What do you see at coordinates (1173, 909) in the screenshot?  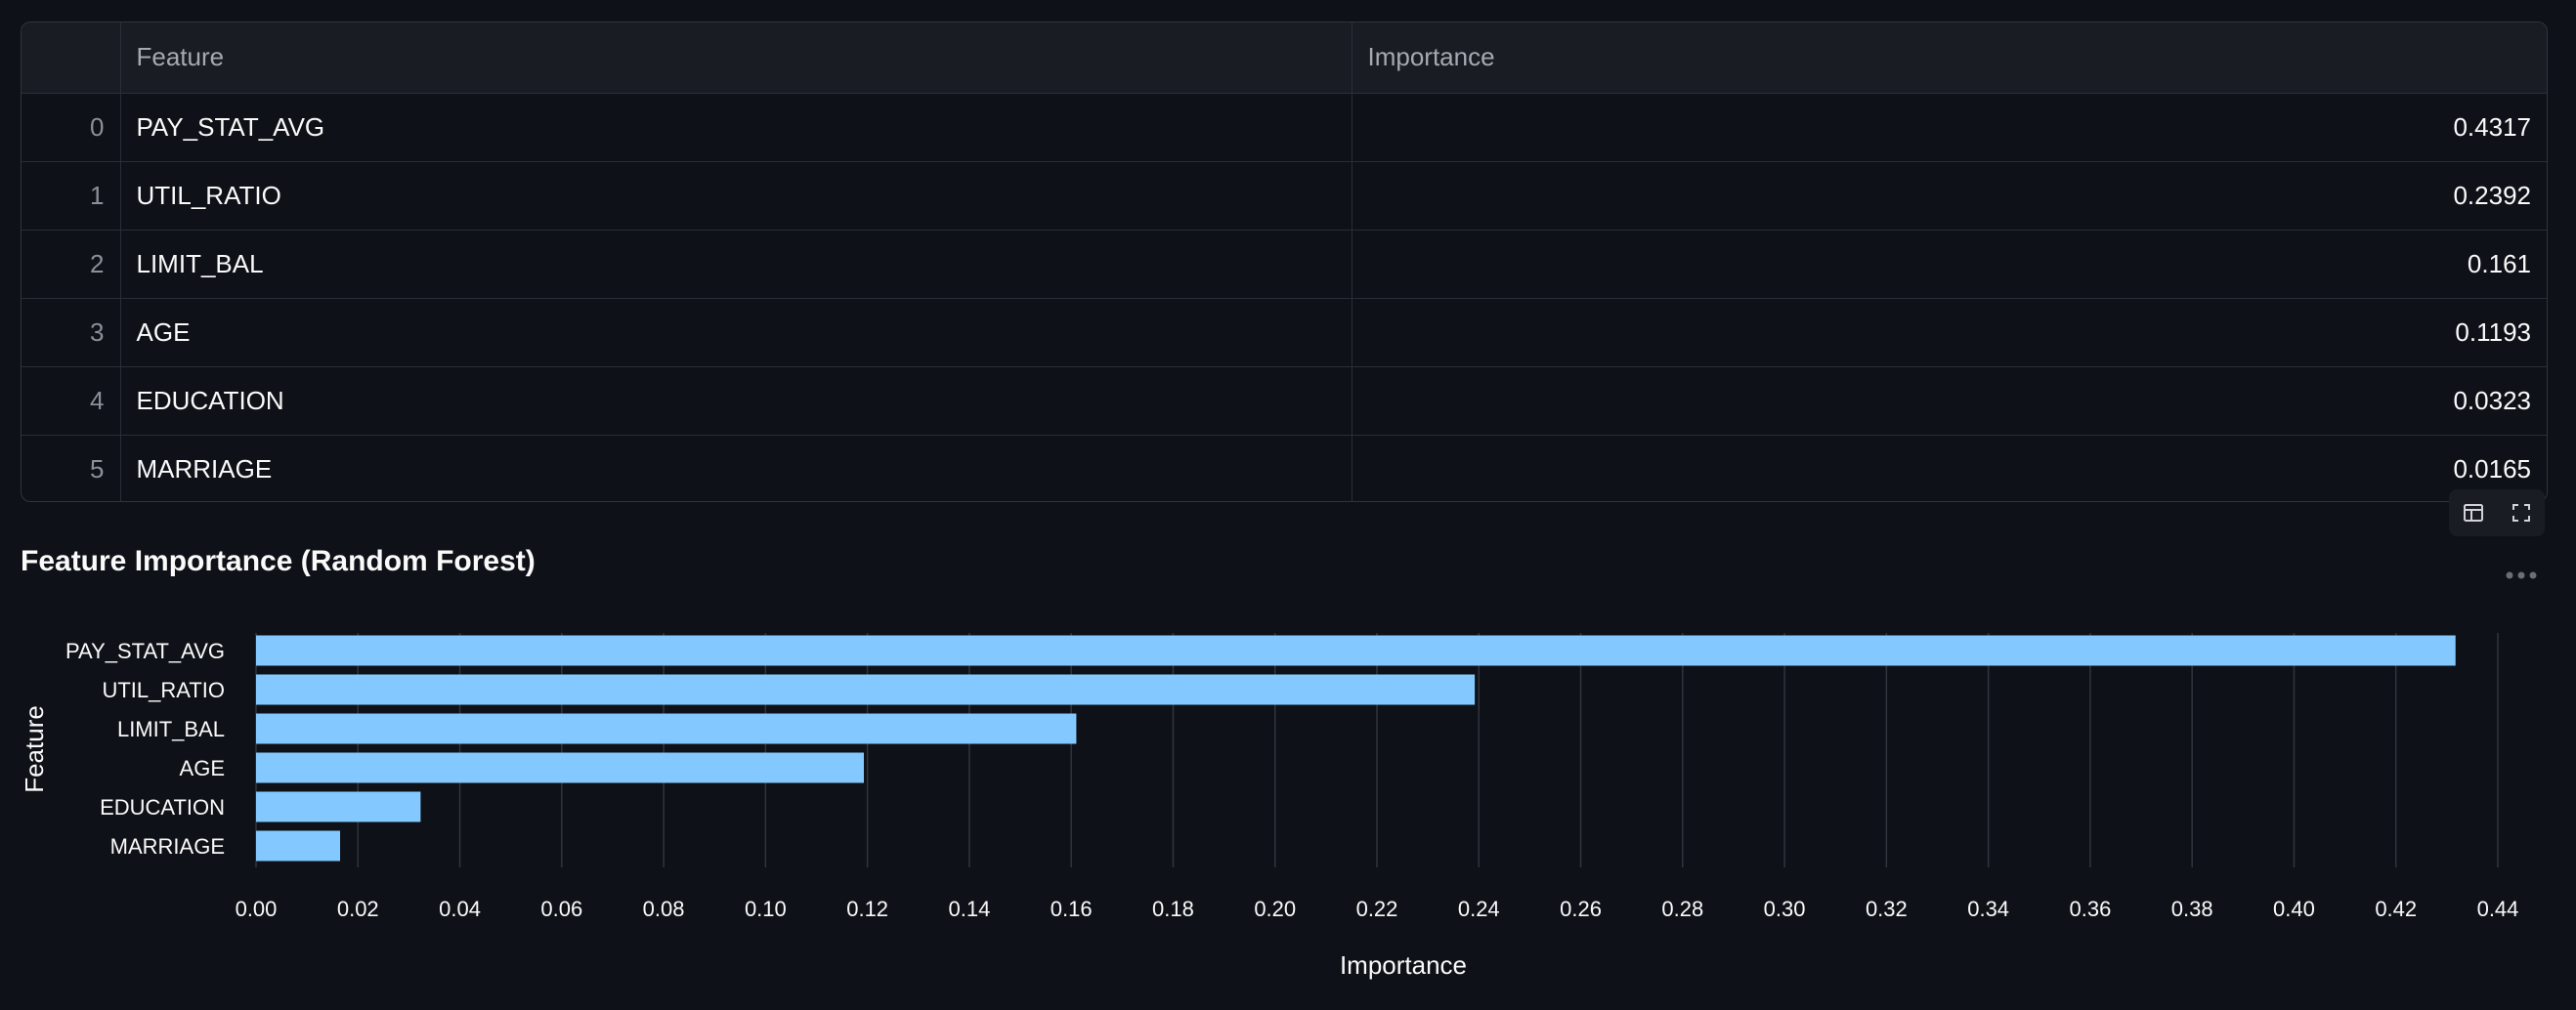 I see `x-tick-label: 0.18` at bounding box center [1173, 909].